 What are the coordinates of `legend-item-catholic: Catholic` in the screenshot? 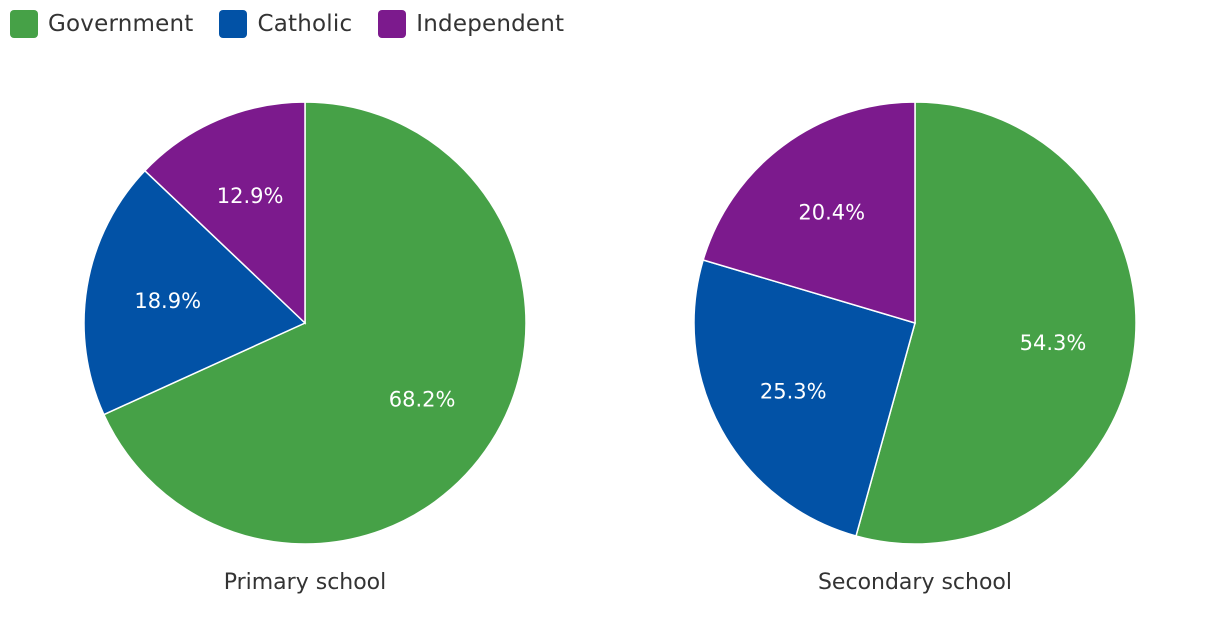 It's located at (285, 24).